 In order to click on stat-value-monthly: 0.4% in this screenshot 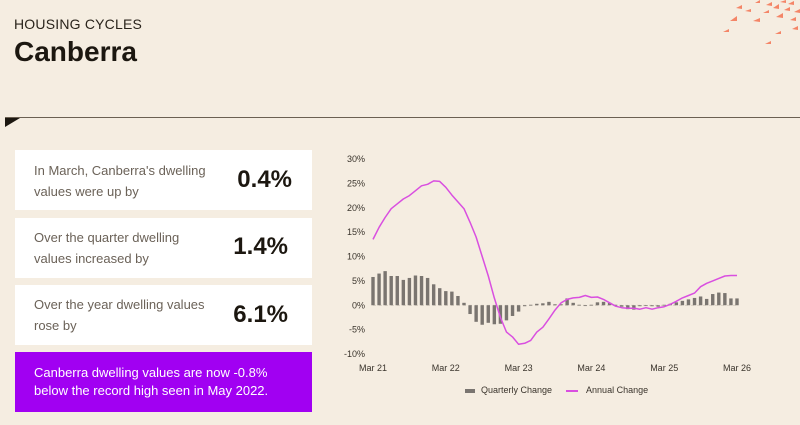, I will do `click(264, 179)`.